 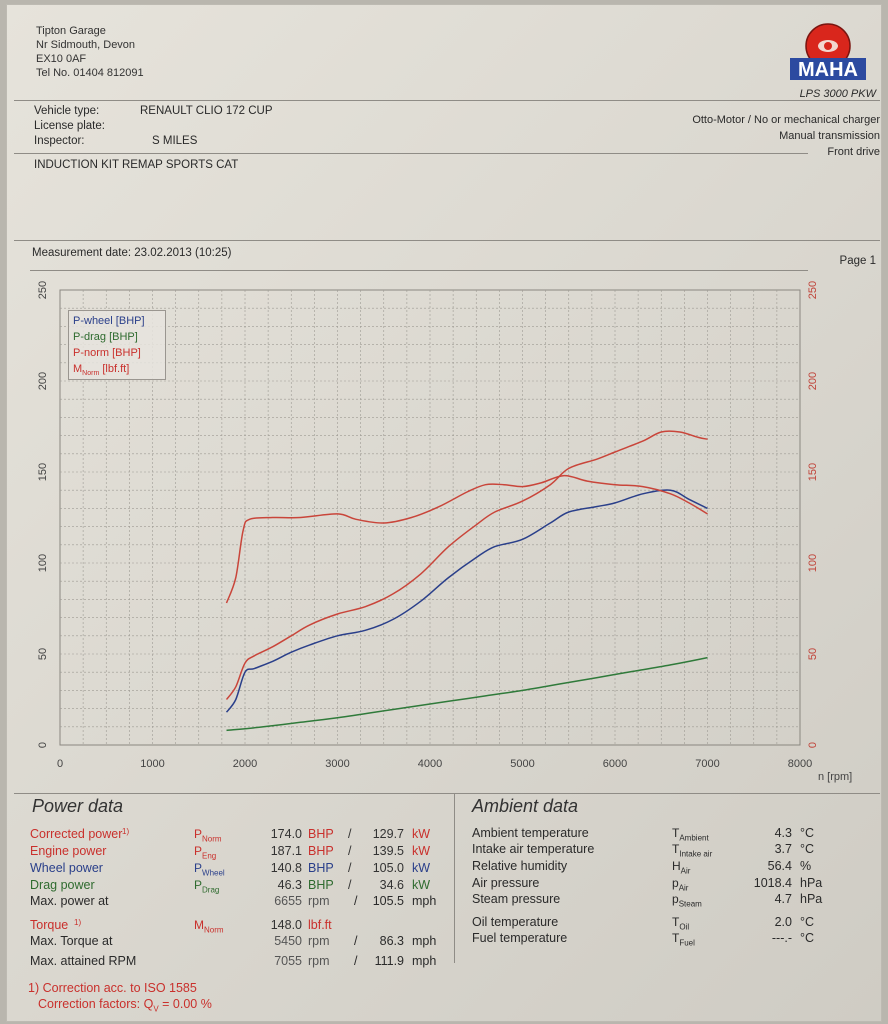 I want to click on y-tick-label: 200, so click(x=43, y=381).